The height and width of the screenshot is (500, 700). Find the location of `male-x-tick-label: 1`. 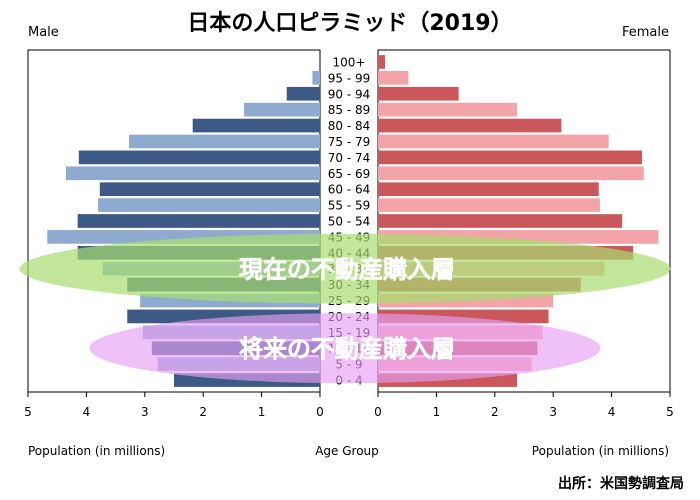

male-x-tick-label: 1 is located at coordinates (262, 412).